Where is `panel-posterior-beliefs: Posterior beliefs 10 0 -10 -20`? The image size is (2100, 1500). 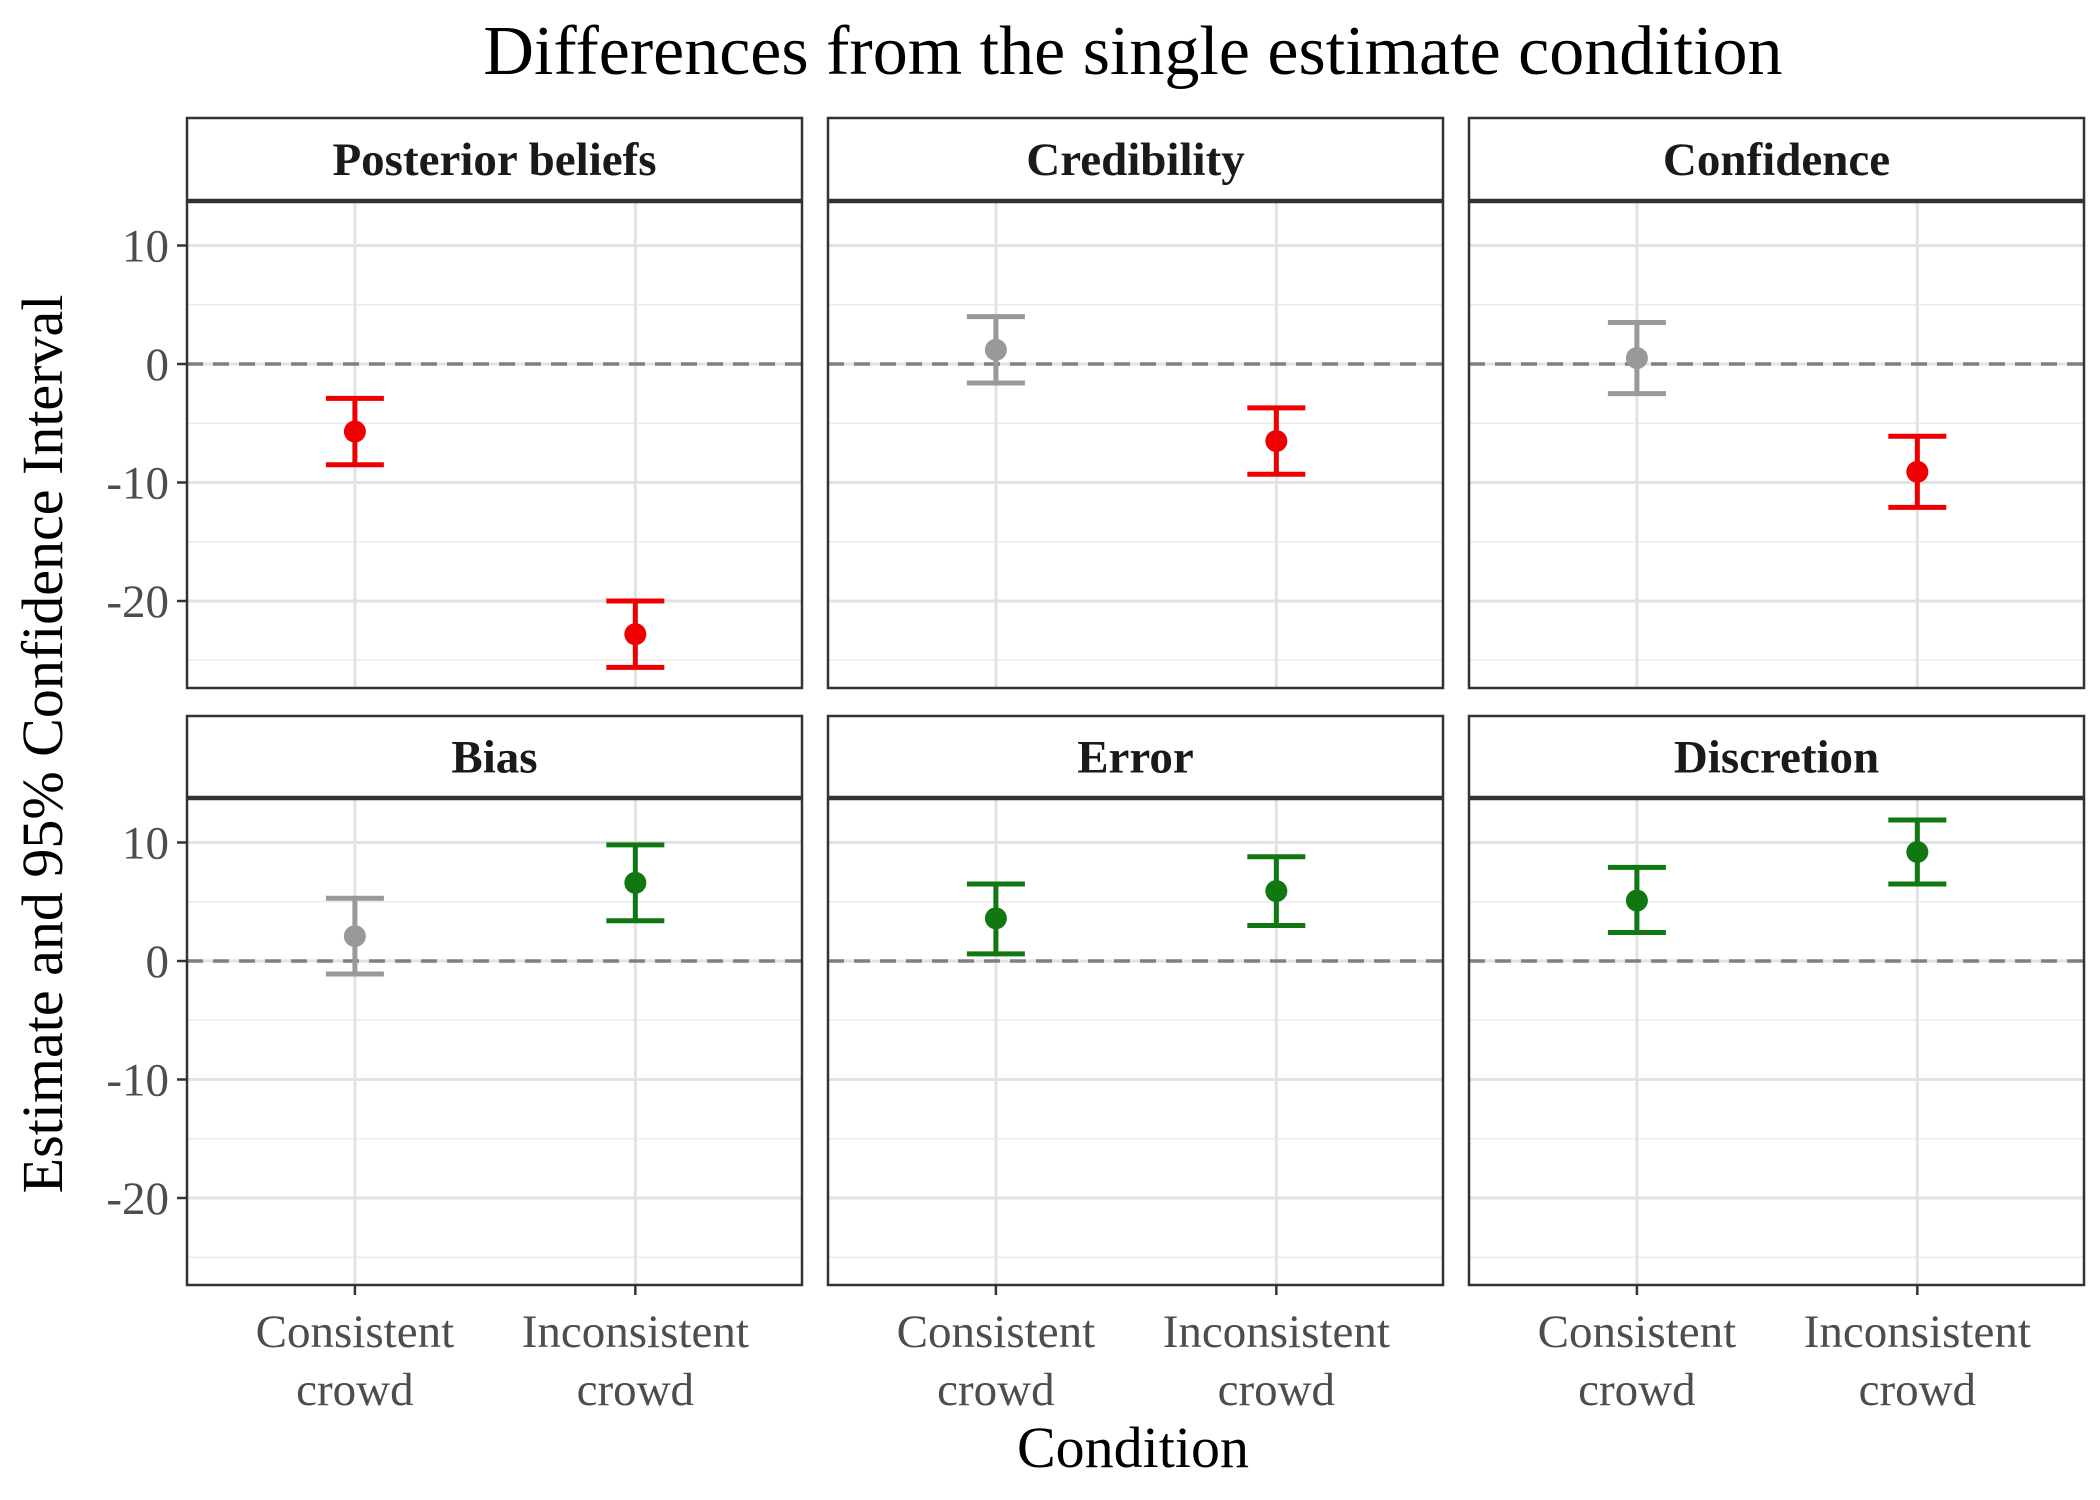
panel-posterior-beliefs: Posterior beliefs 10 0 -10 -20 is located at coordinates (455, 403).